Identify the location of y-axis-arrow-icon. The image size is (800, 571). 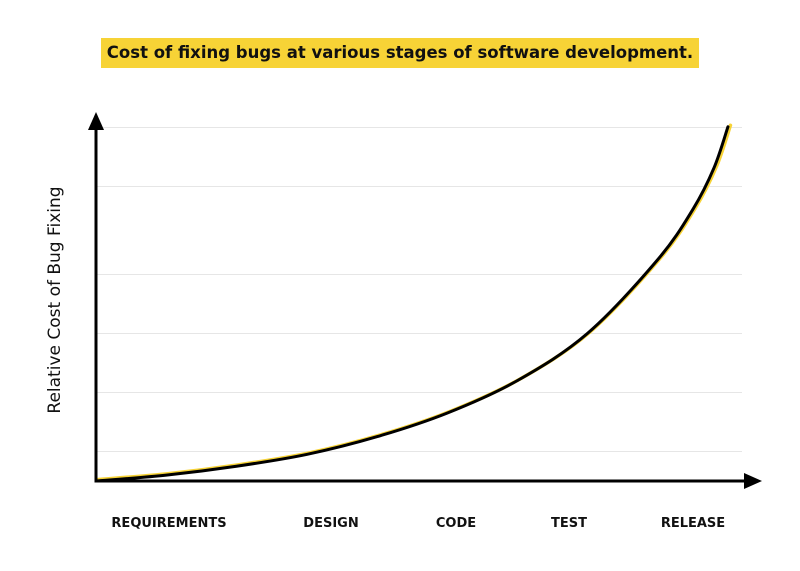
(96, 121).